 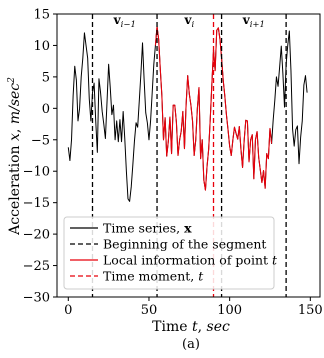 What do you see at coordinates (36, 298) in the screenshot?
I see `y-tick-label-9: −30` at bounding box center [36, 298].